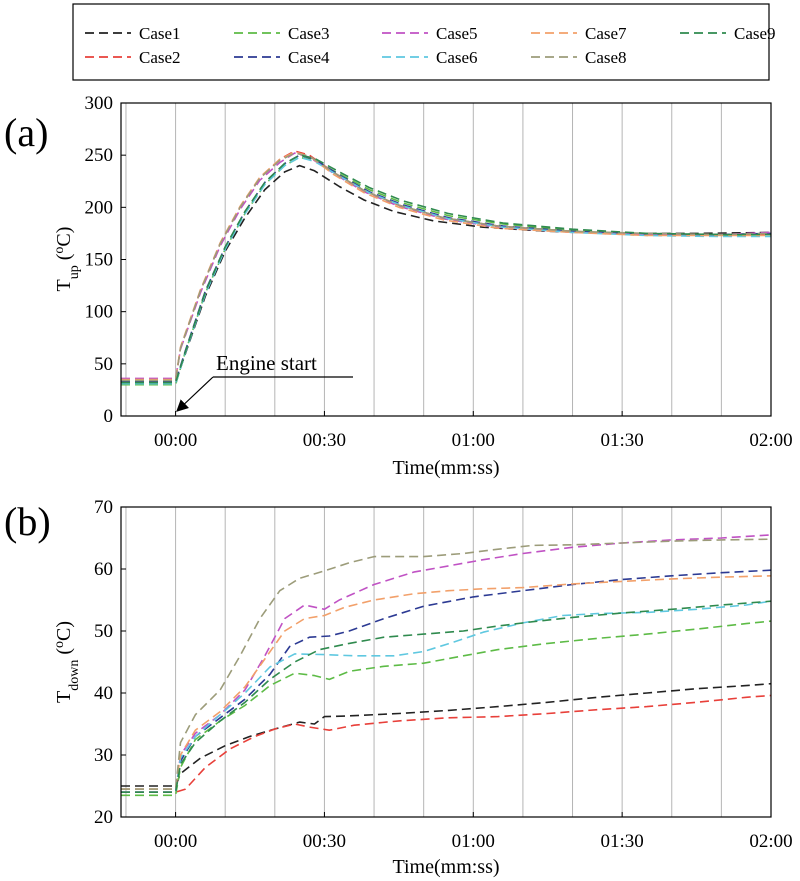 The height and width of the screenshot is (881, 800). Describe the element at coordinates (606, 57) in the screenshot. I see `legend-label: Case8` at that location.